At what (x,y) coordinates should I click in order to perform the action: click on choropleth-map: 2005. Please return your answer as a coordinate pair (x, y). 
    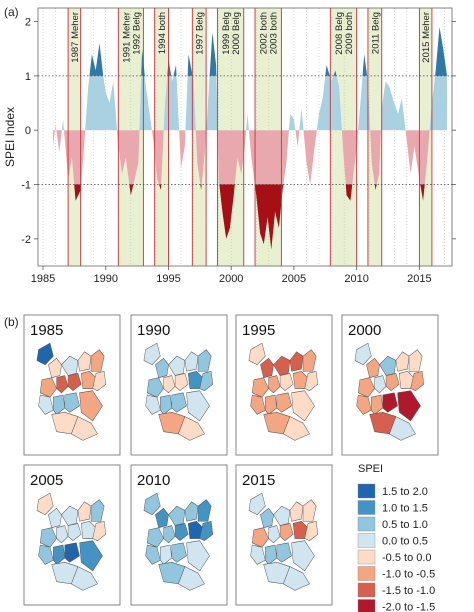
    Looking at the image, I should click on (72, 535).